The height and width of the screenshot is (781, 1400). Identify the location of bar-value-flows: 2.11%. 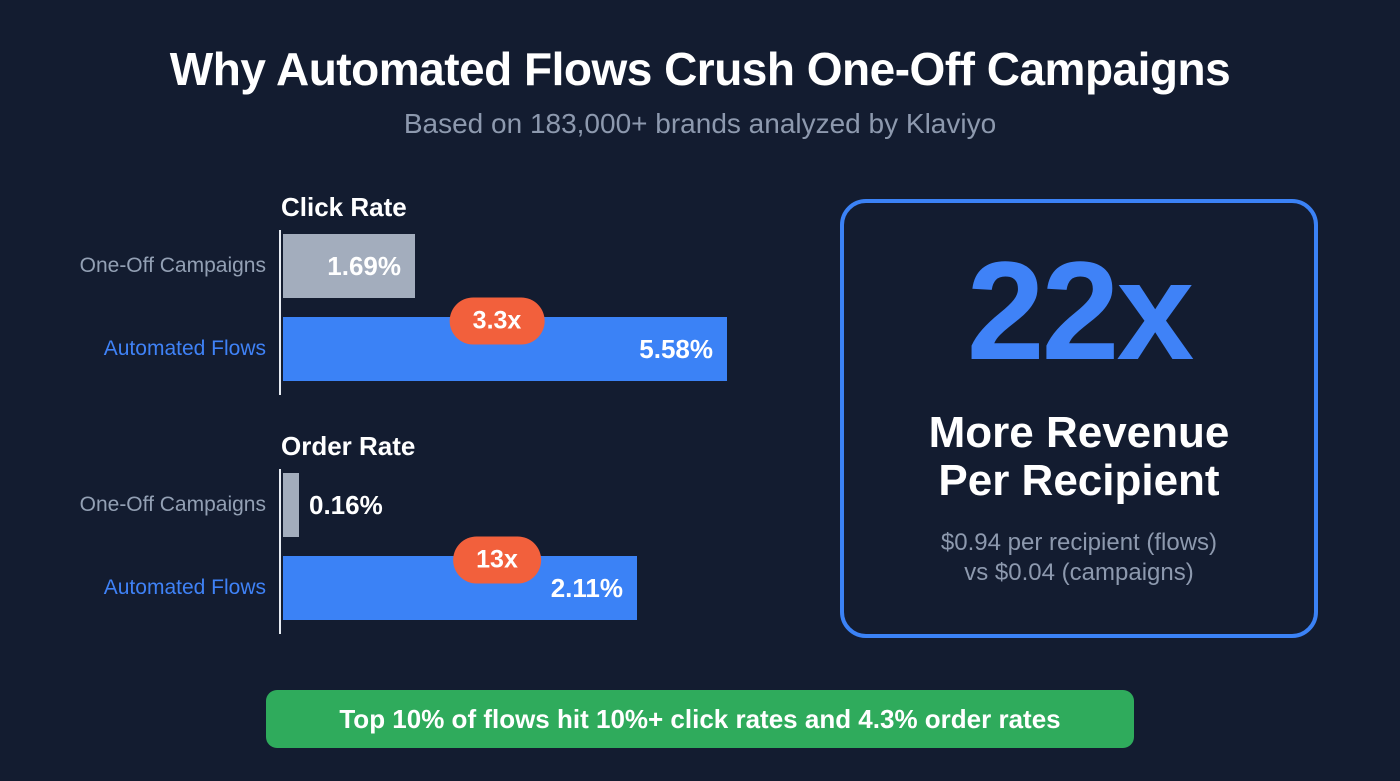
(586, 587).